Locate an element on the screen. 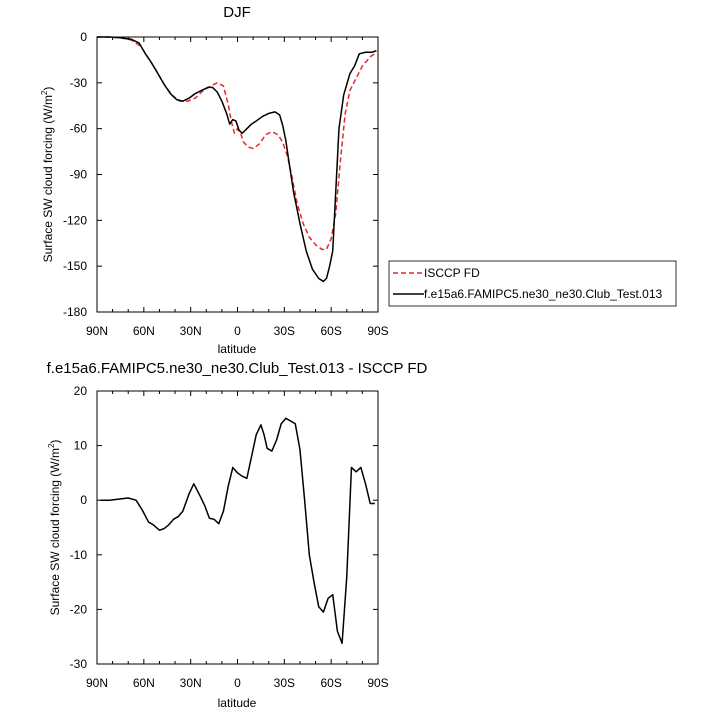  chart-2-series-1-line is located at coordinates (237, 530).